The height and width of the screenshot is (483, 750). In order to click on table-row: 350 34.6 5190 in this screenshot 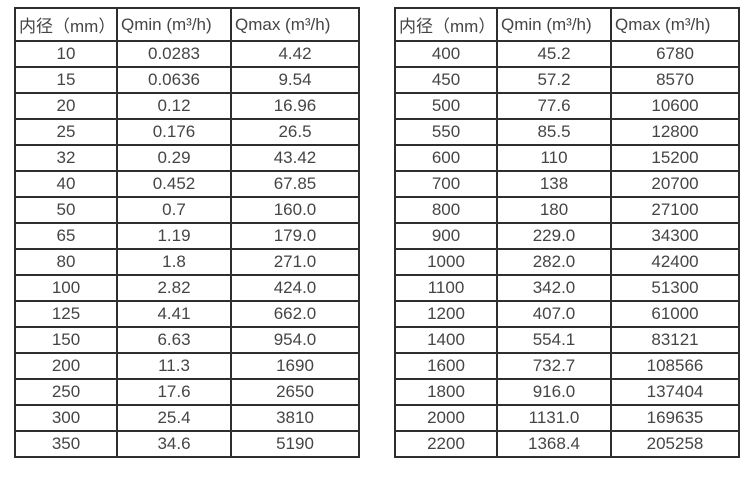, I will do `click(187, 444)`.